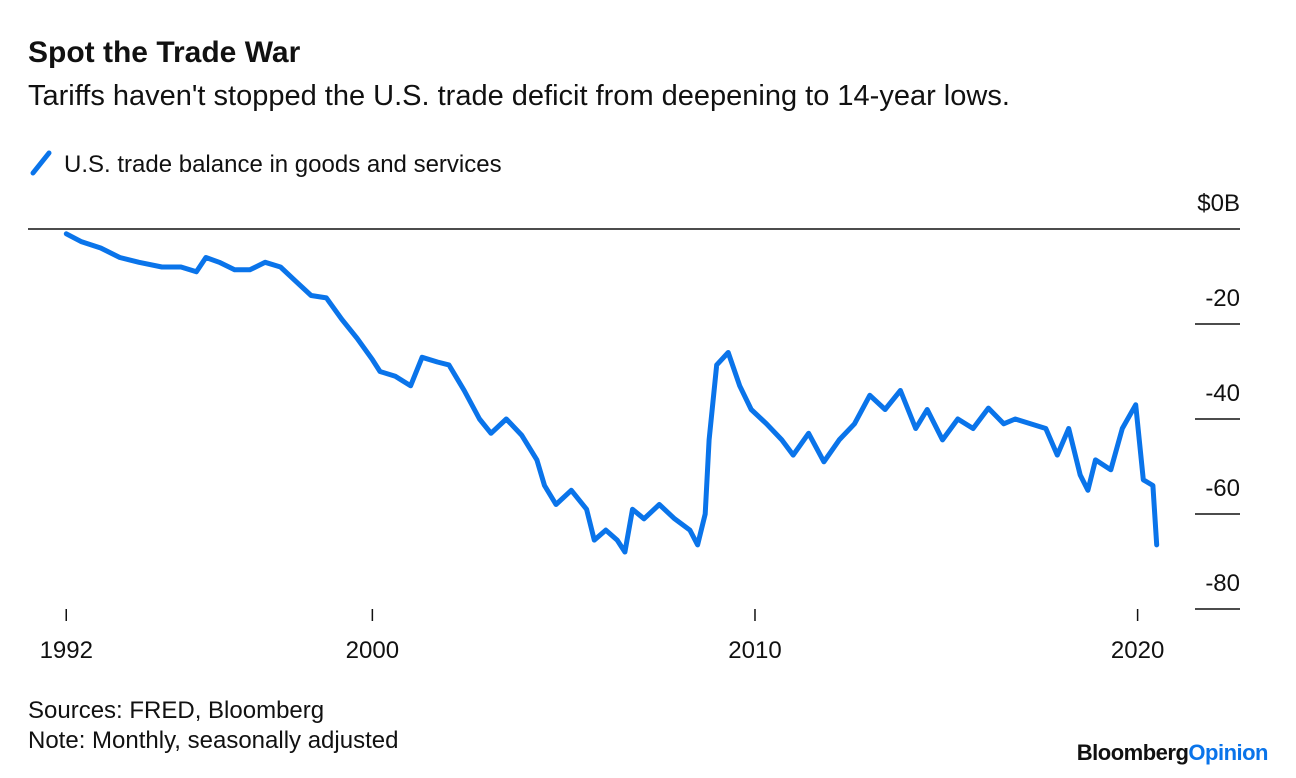 Image resolution: width=1296 pixels, height=778 pixels. I want to click on x-tick-label: 2010, so click(754, 650).